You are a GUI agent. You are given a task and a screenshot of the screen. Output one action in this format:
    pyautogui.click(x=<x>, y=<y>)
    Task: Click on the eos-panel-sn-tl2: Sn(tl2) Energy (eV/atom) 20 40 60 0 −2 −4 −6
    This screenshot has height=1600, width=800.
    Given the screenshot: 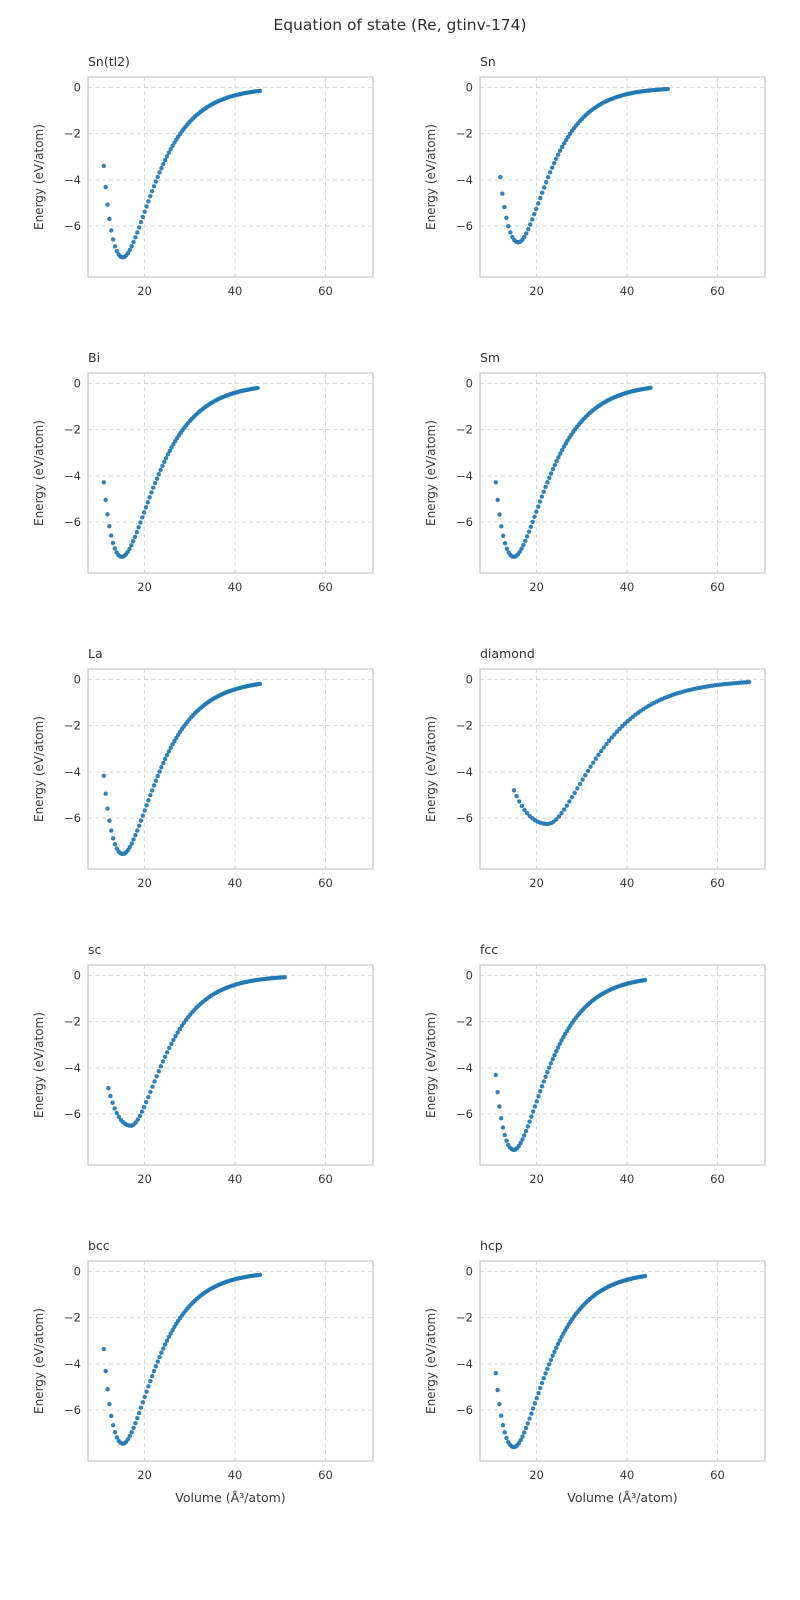 What is the action you would take?
    pyautogui.click(x=204, y=178)
    